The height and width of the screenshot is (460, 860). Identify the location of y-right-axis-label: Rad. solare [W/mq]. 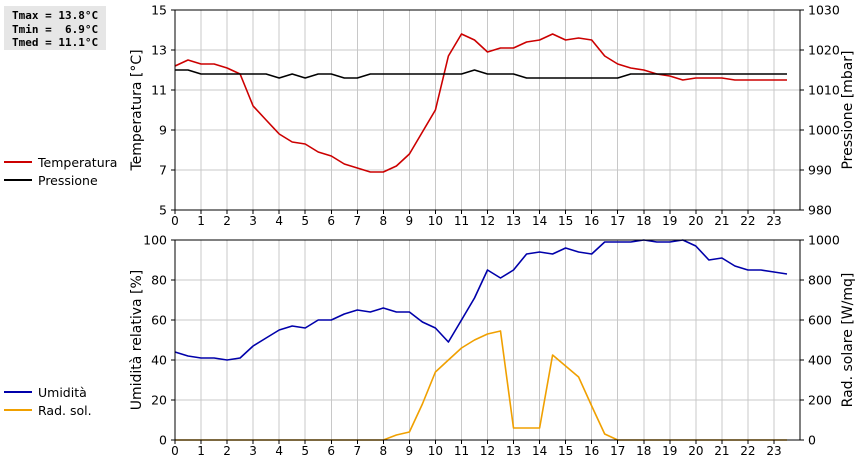
(848, 340).